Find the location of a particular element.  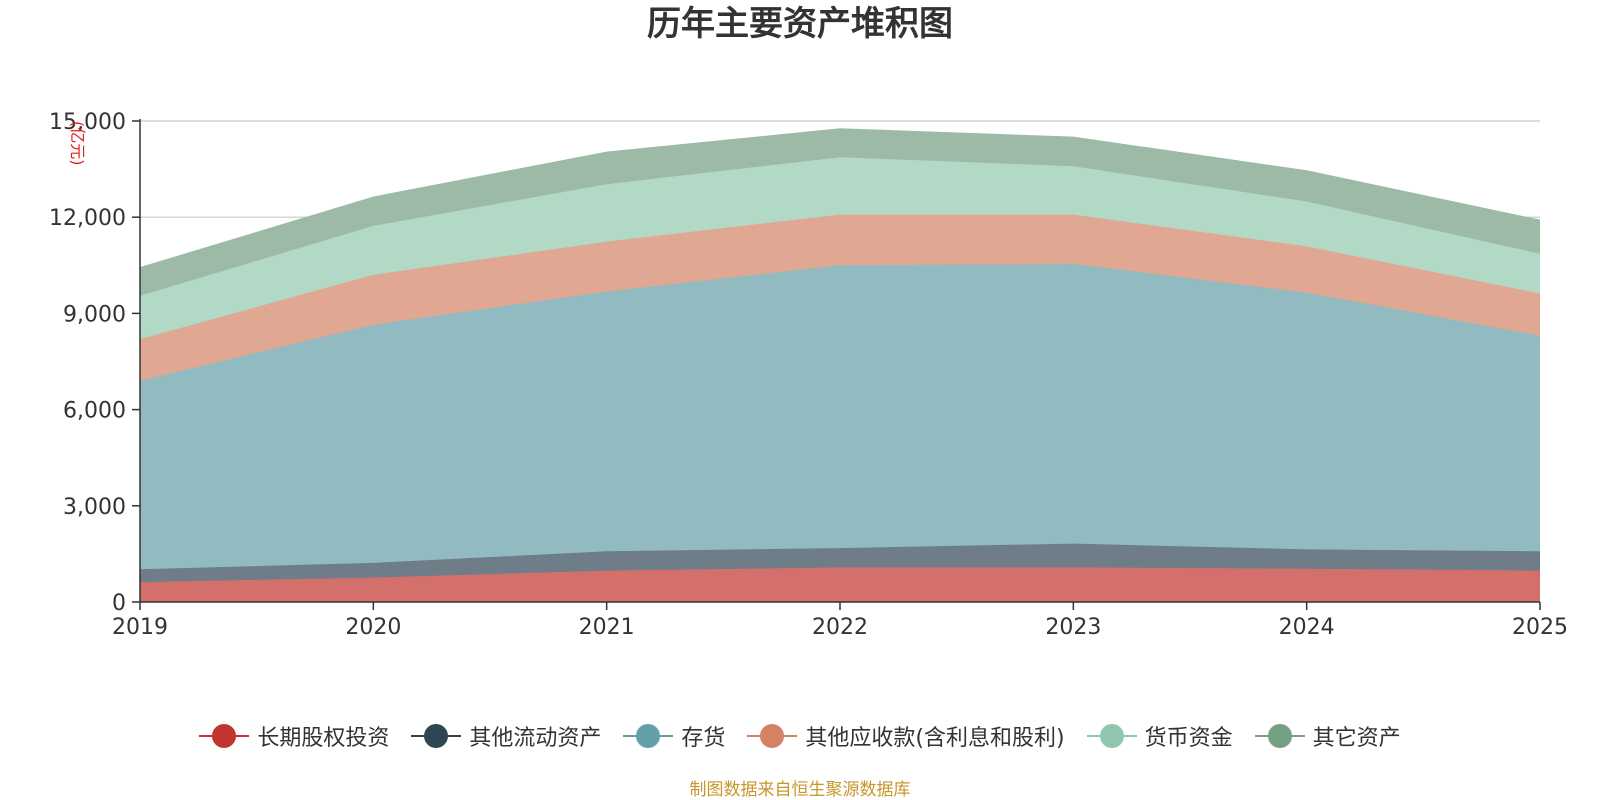

legend-item-6: 其它资产 is located at coordinates (1327, 736).